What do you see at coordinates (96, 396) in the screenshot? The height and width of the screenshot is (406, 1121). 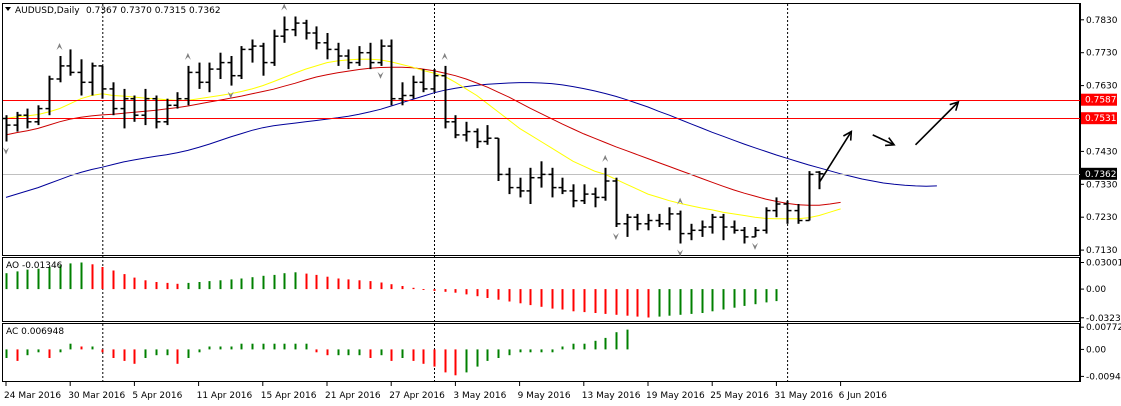 I see `time-tick-label: 30 Mar 2016` at bounding box center [96, 396].